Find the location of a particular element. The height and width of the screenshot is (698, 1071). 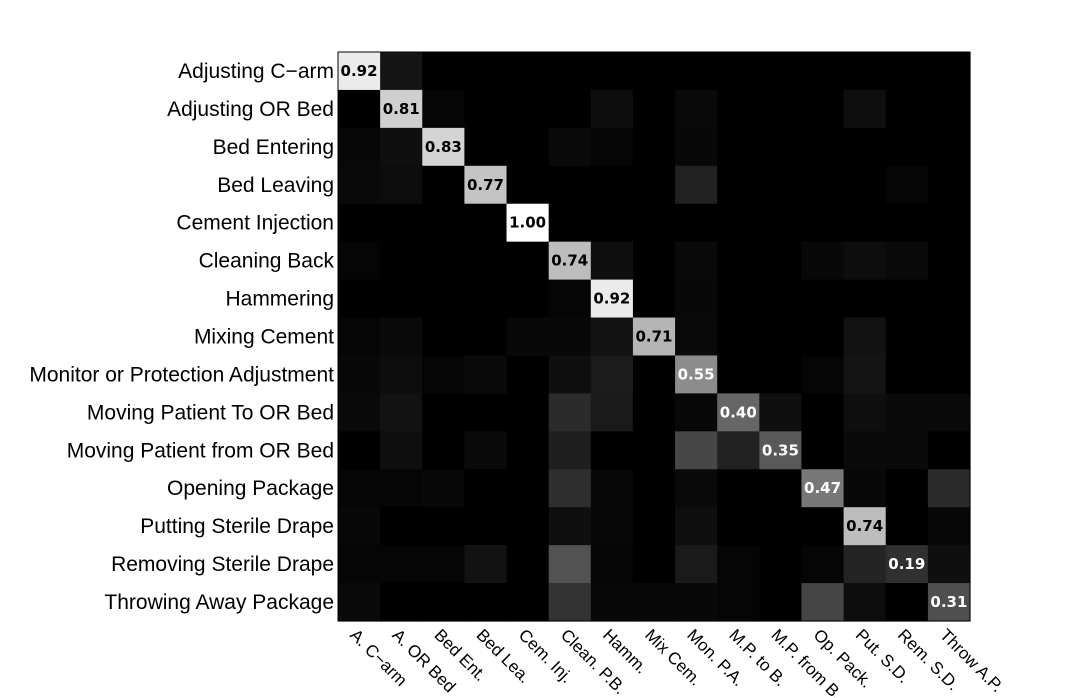

row-label: Adjusting C−arm is located at coordinates (256, 71).